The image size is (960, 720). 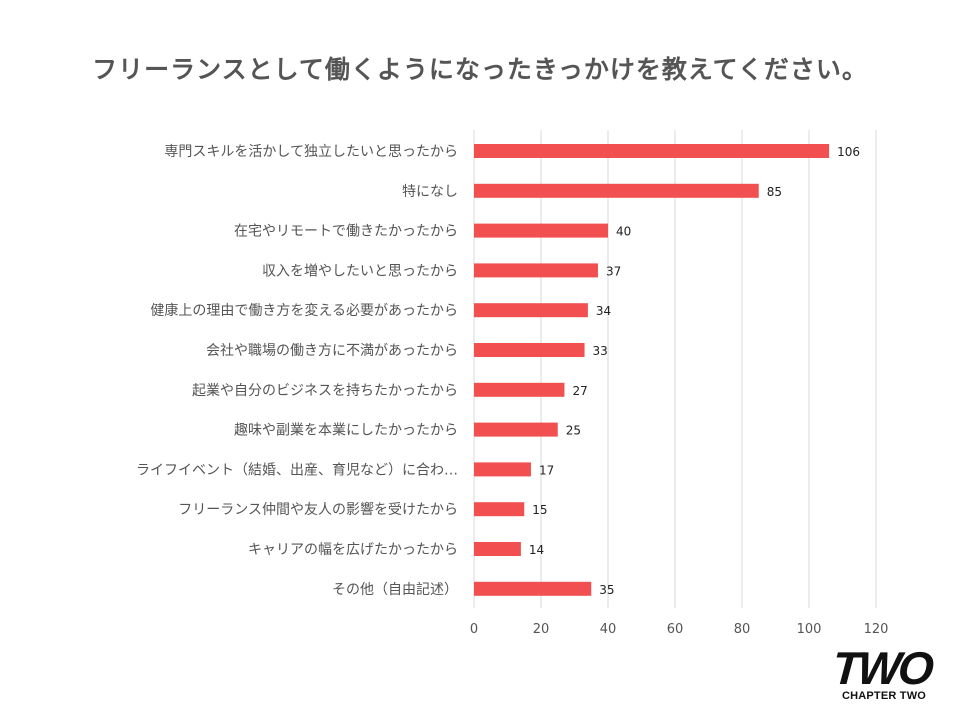 I want to click on category-label: 在宅やリモートで働きたかったから, so click(x=346, y=232).